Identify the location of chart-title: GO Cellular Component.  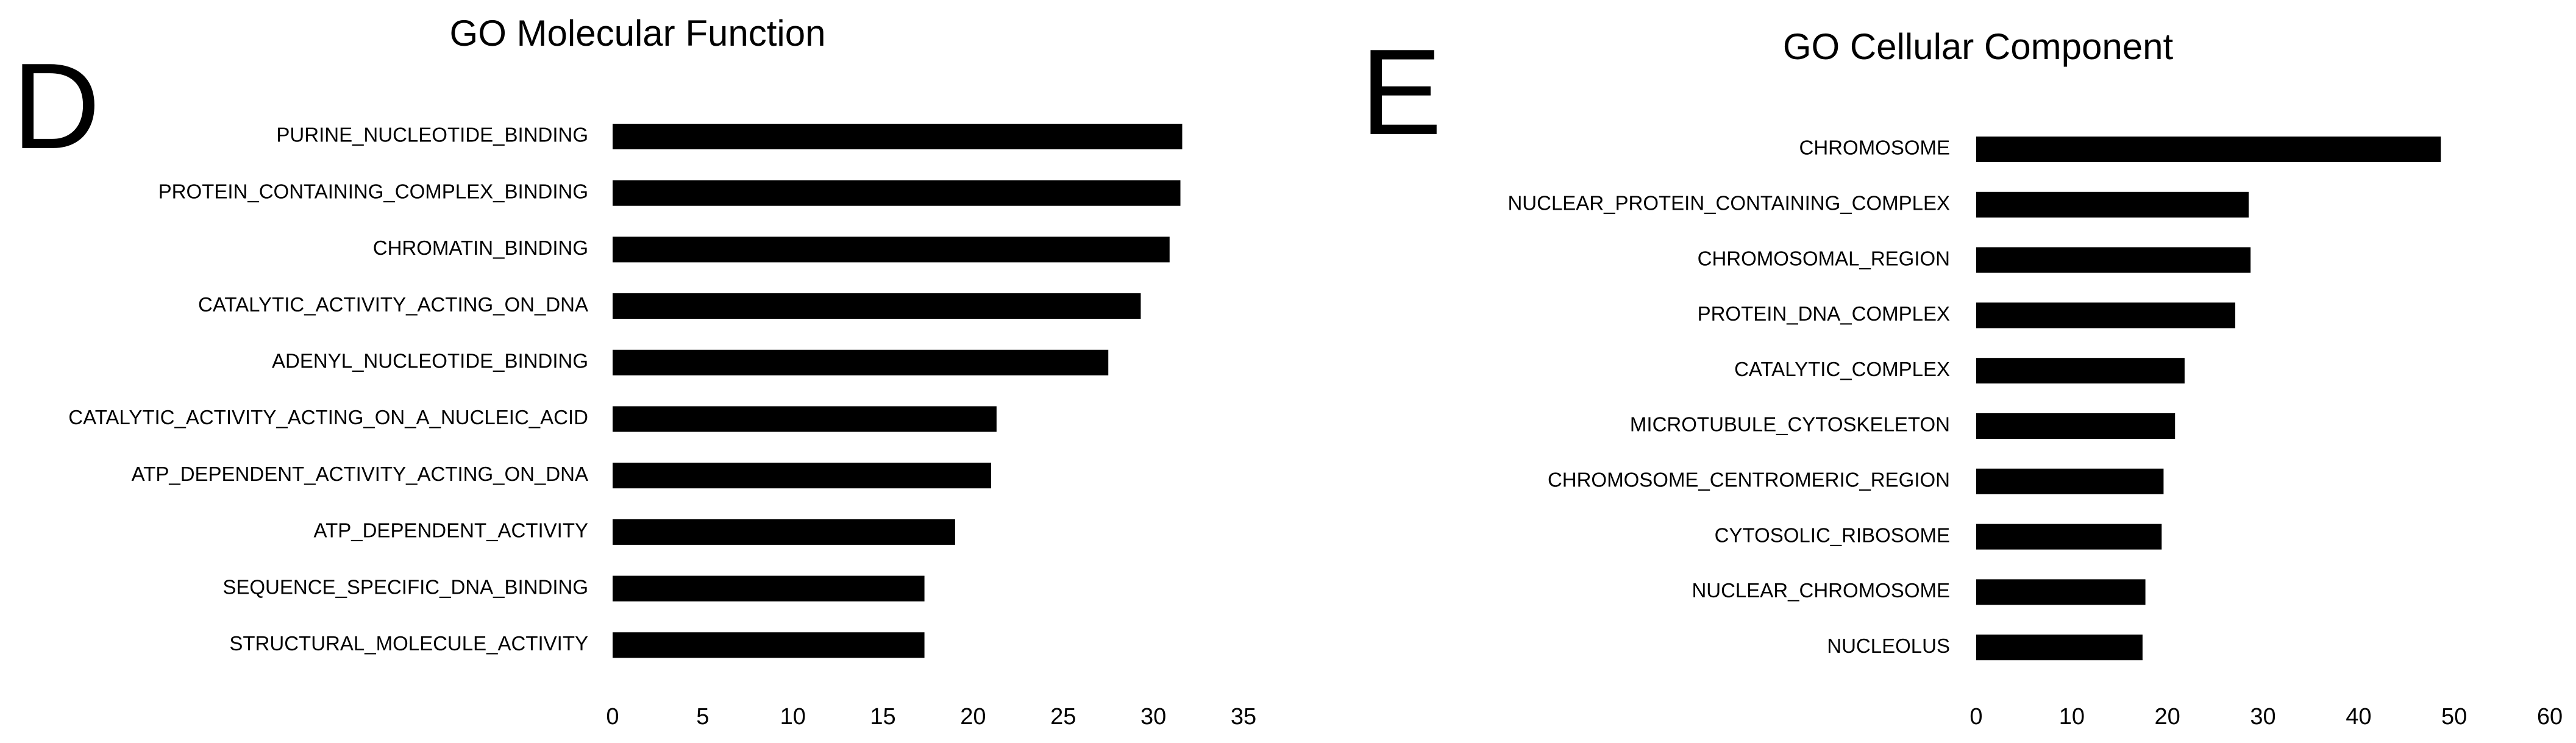
(1978, 46).